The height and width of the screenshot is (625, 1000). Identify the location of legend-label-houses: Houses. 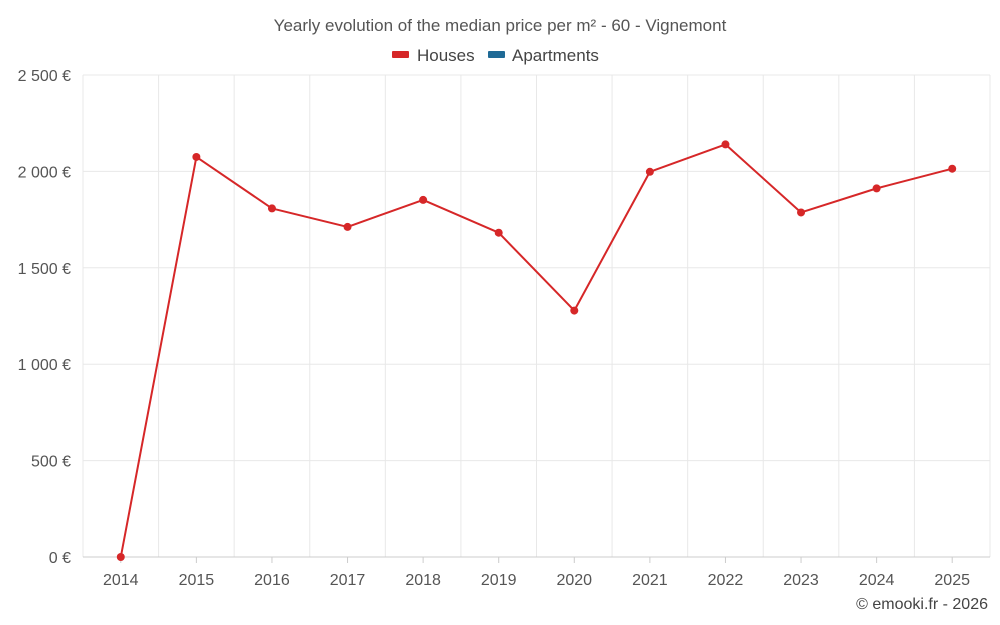
(446, 55).